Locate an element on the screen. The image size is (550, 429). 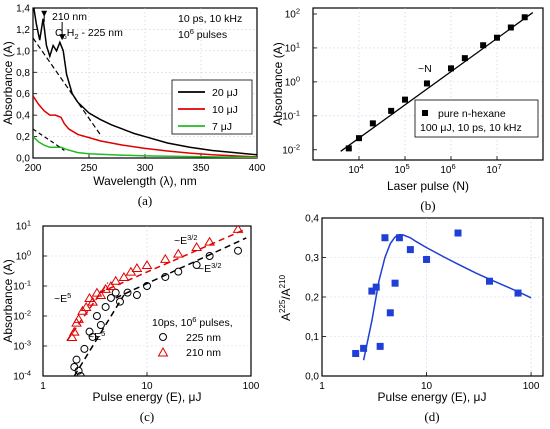
panel-c-e32-bottom-base: ~E is located at coordinates (204, 269).